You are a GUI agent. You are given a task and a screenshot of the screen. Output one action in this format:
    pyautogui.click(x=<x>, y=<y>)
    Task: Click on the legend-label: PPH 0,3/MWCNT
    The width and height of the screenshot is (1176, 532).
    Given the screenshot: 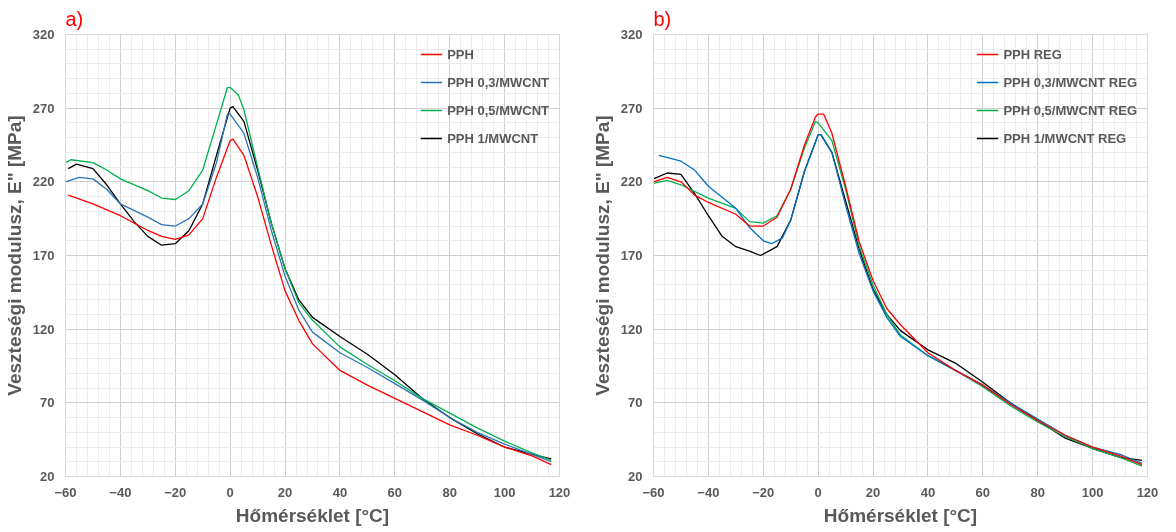 What is the action you would take?
    pyautogui.click(x=498, y=82)
    